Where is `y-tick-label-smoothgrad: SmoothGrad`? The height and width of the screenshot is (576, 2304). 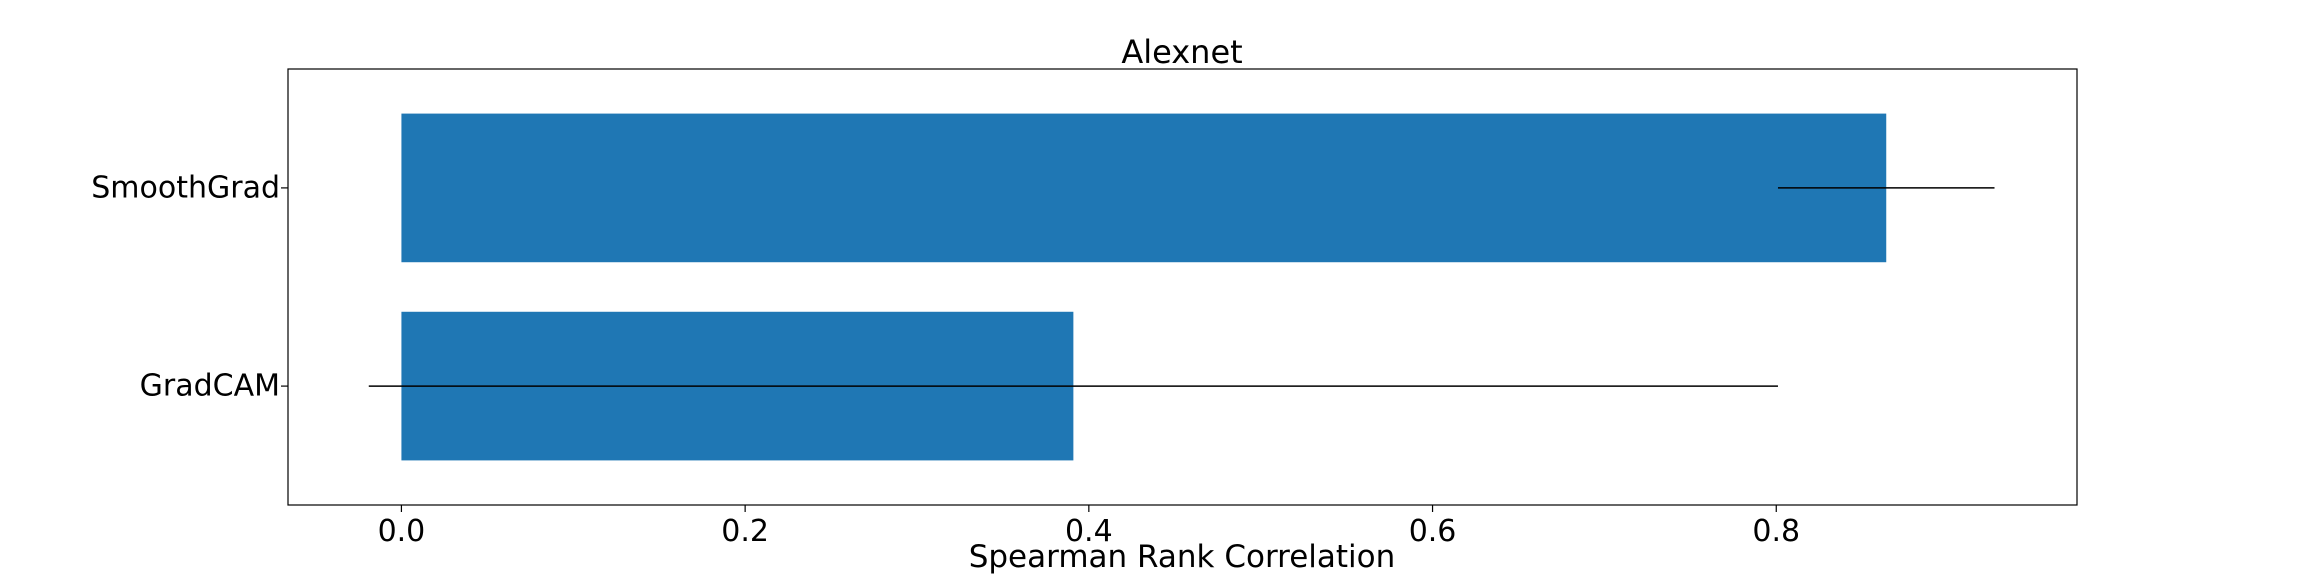
y-tick-label-smoothgrad: SmoothGrad is located at coordinates (185, 187).